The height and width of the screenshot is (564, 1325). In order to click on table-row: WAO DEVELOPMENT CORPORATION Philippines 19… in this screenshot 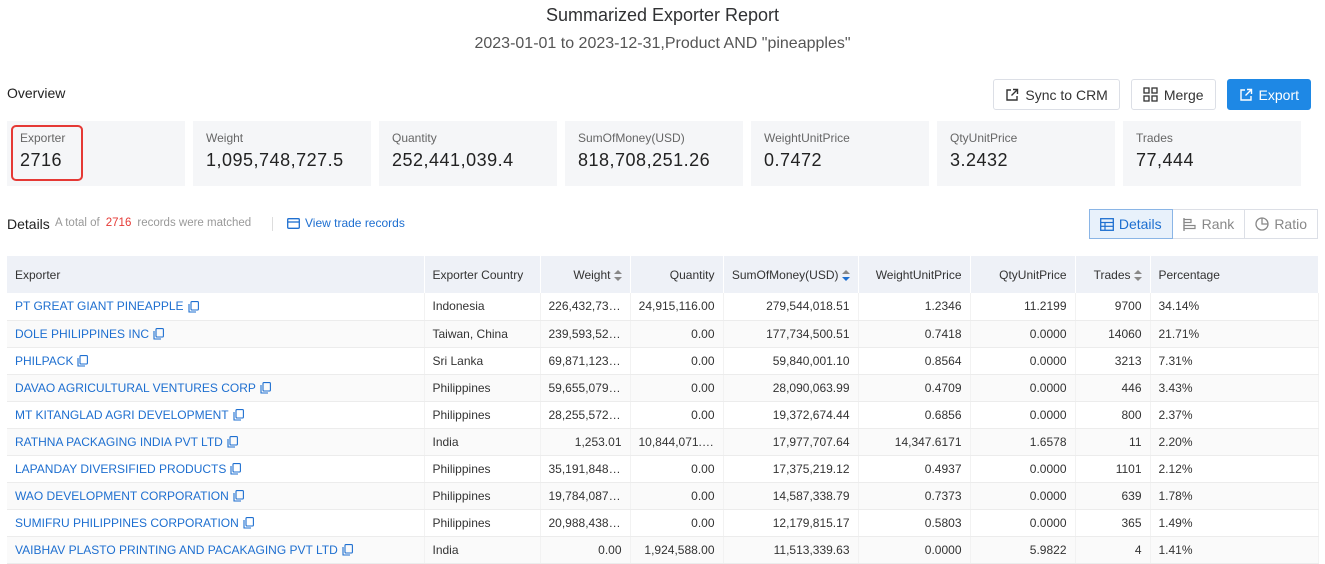, I will do `click(663, 496)`.